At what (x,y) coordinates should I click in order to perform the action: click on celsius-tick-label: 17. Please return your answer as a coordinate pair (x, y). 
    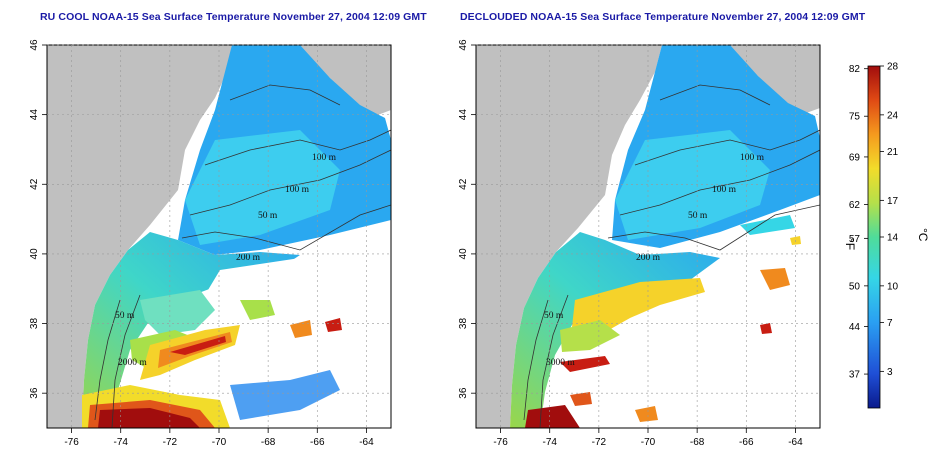
    Looking at the image, I should click on (893, 201).